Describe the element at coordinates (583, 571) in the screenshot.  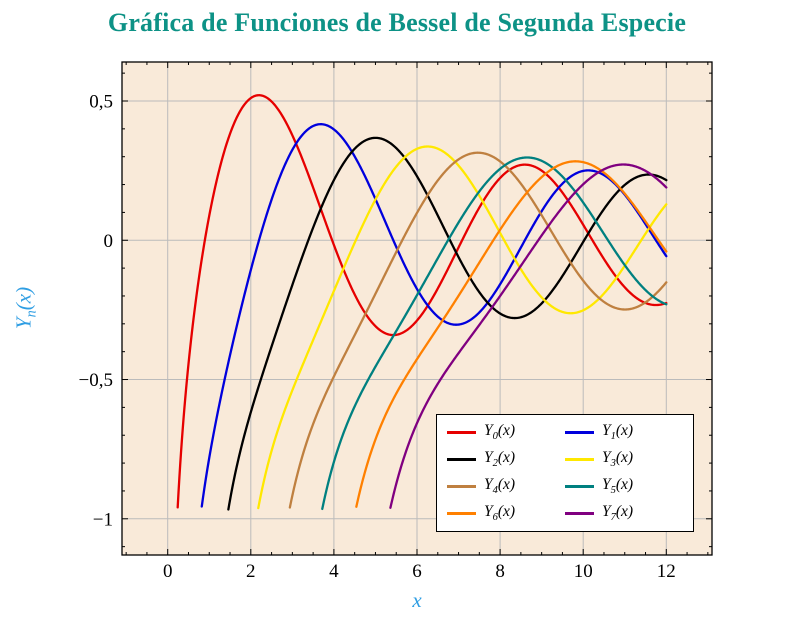
I see `x-tick-label: 10` at that location.